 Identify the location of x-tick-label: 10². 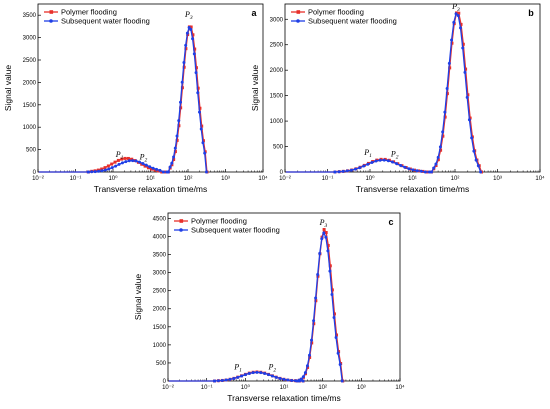
(322, 388).